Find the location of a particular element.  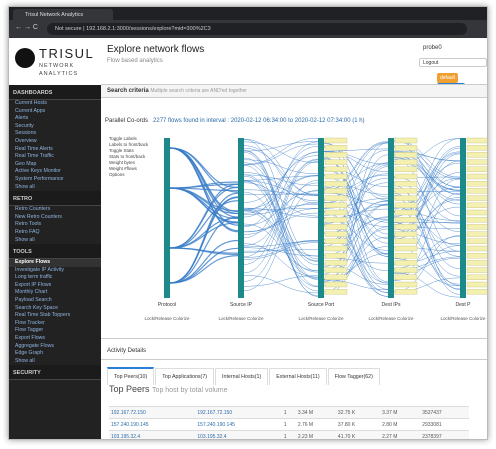

menu-item: Aggregate Flows is located at coordinates (34, 345).